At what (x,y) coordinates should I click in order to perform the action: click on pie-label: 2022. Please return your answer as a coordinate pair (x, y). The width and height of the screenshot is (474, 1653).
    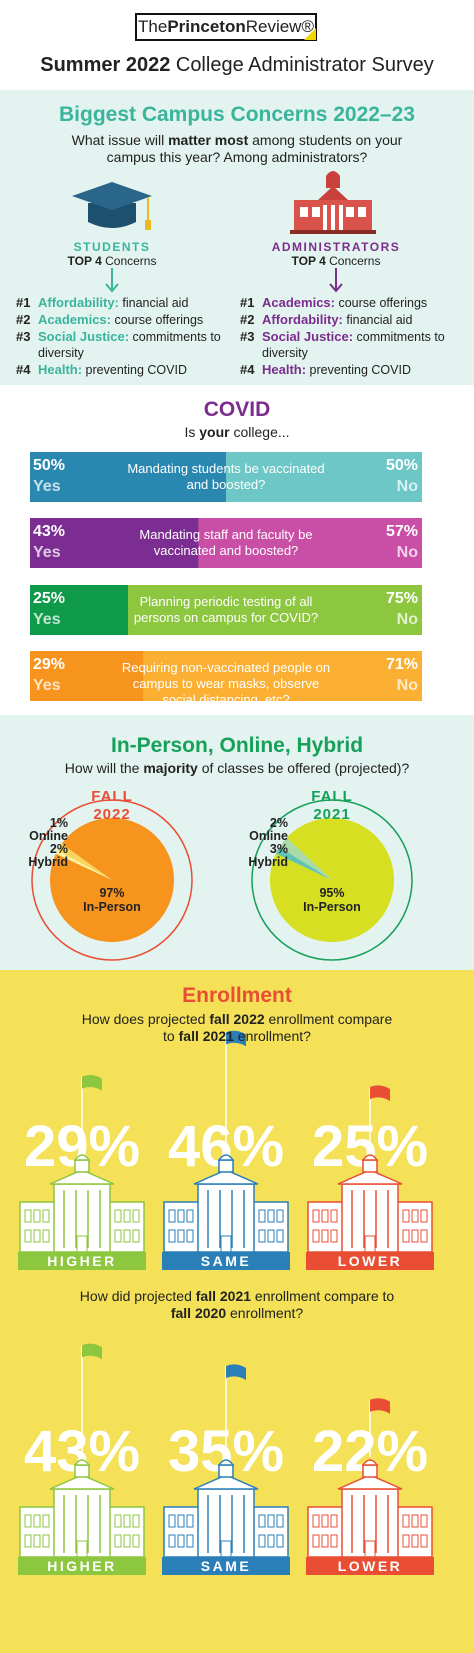
    Looking at the image, I should click on (112, 814).